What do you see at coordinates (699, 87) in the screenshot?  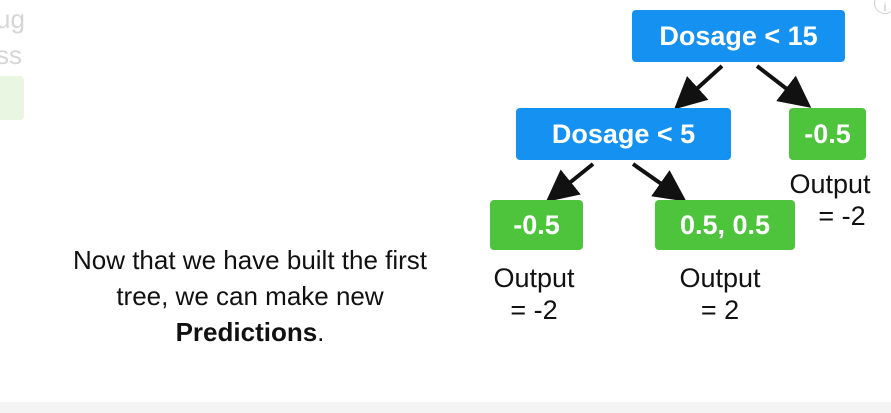 I see `arrow-root-to-inner` at bounding box center [699, 87].